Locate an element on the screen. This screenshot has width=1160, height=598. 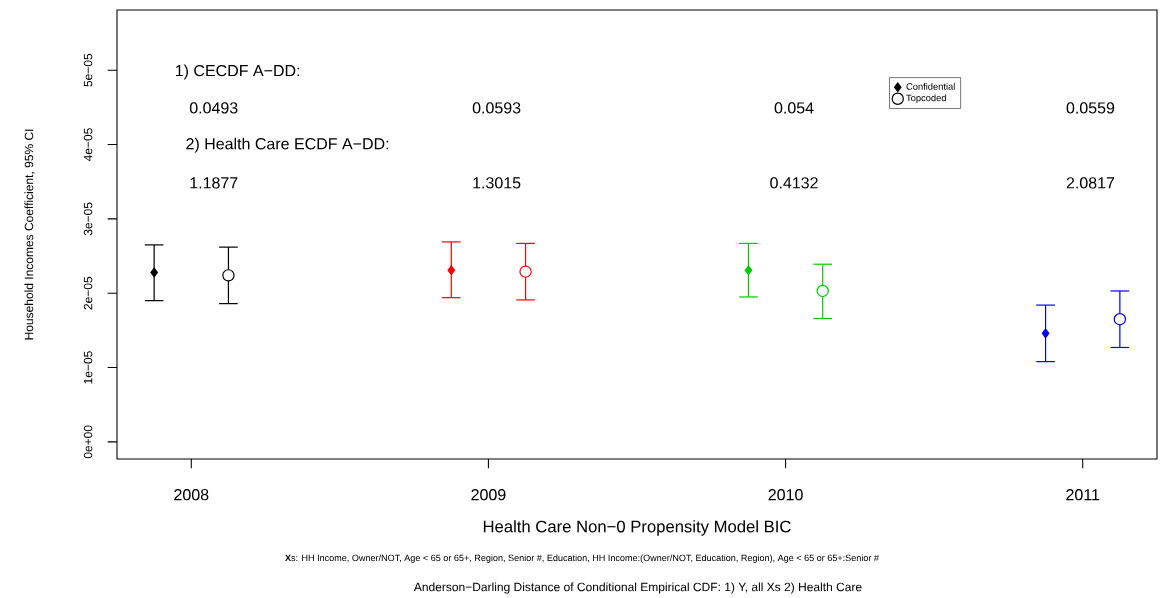
legend-label: Topcoded is located at coordinates (926, 99).